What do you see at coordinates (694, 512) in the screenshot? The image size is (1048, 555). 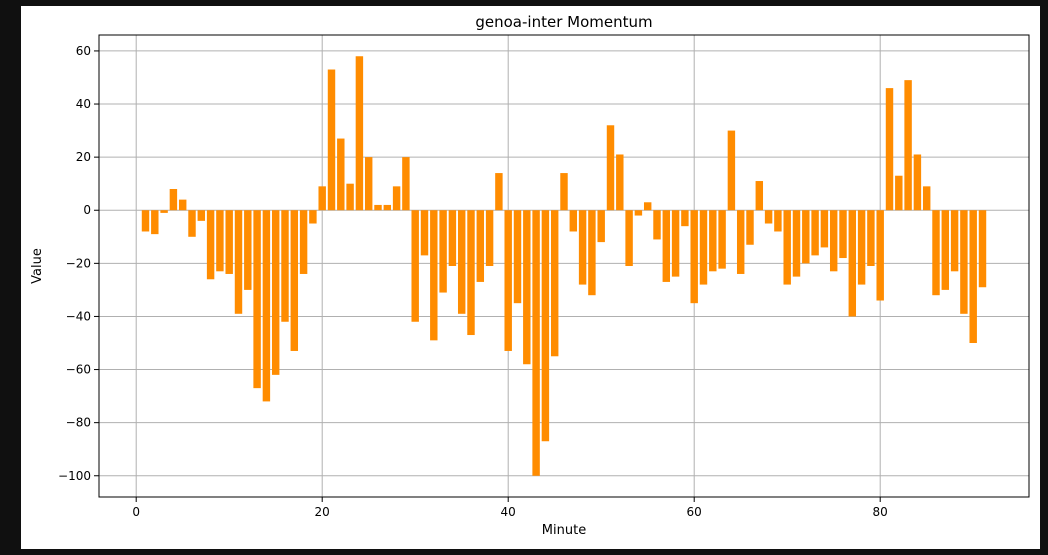 I see `x-tick-label: 60` at bounding box center [694, 512].